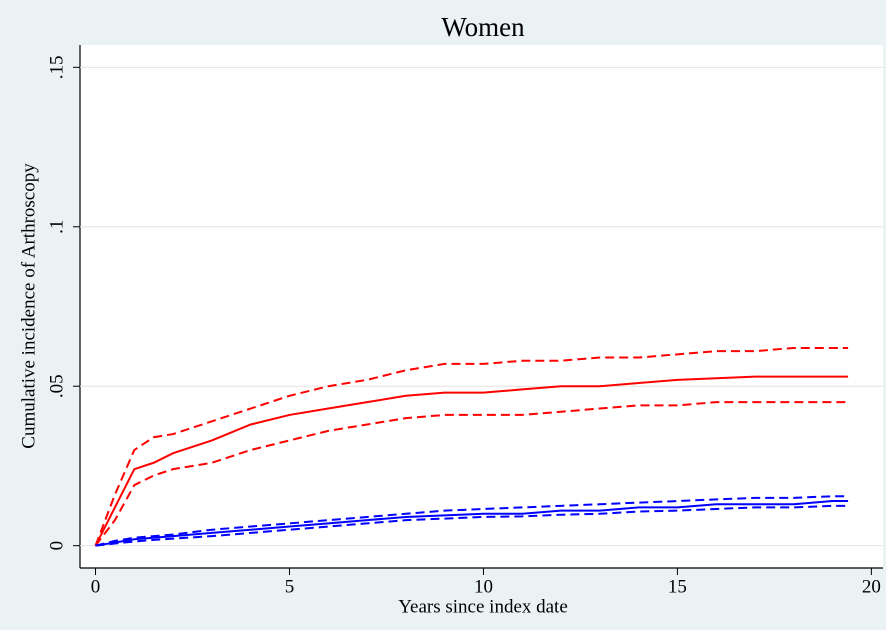 The height and width of the screenshot is (630, 886). What do you see at coordinates (290, 586) in the screenshot?
I see `x-tick-label: 5` at bounding box center [290, 586].